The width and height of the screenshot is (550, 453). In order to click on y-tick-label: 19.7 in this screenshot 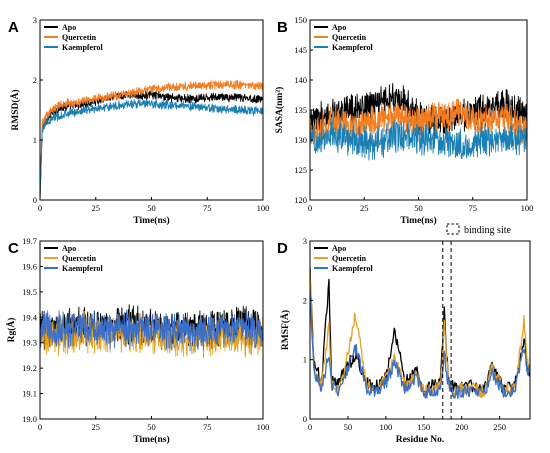, I will do `click(29, 241)`.